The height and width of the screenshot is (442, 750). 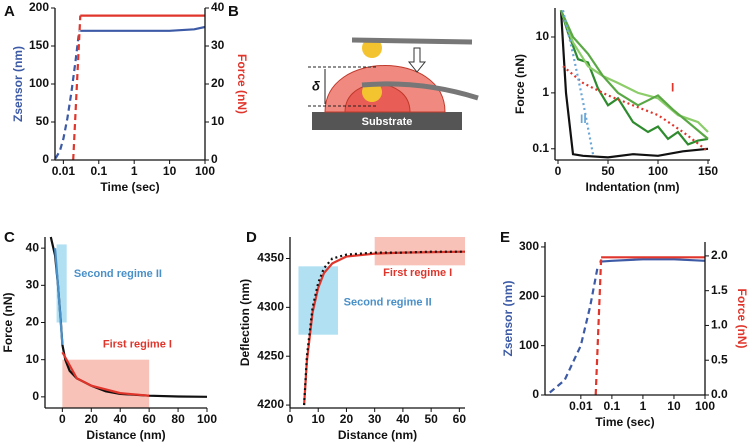 I want to click on cantilever, so click(x=412, y=41).